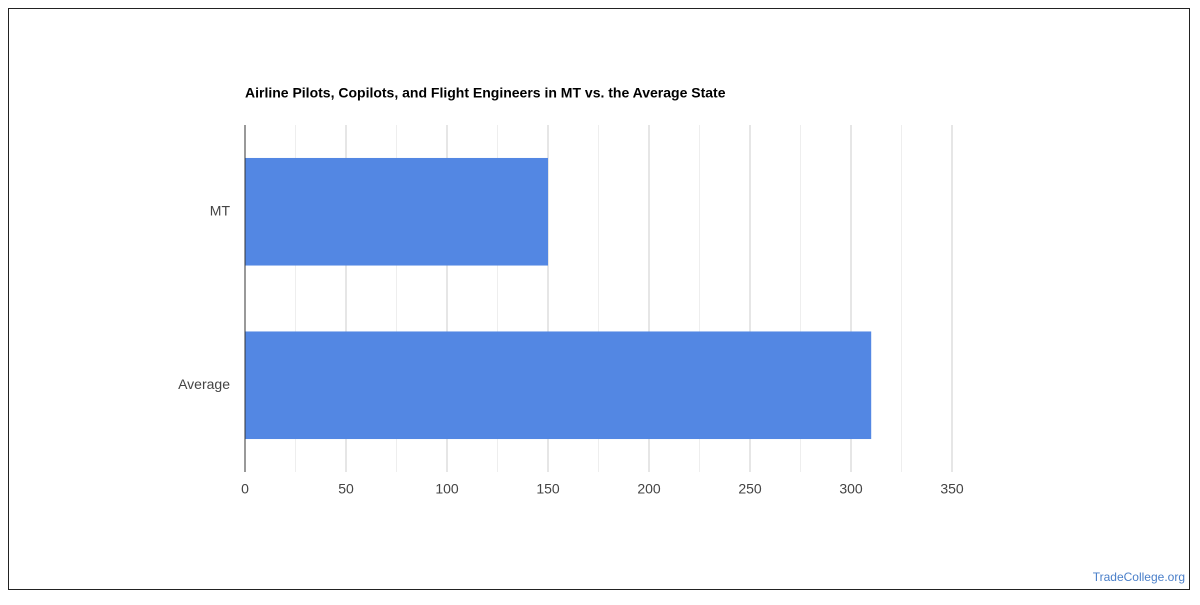 The width and height of the screenshot is (1200, 605). What do you see at coordinates (220, 210) in the screenshot?
I see `y-tick-label: MT` at bounding box center [220, 210].